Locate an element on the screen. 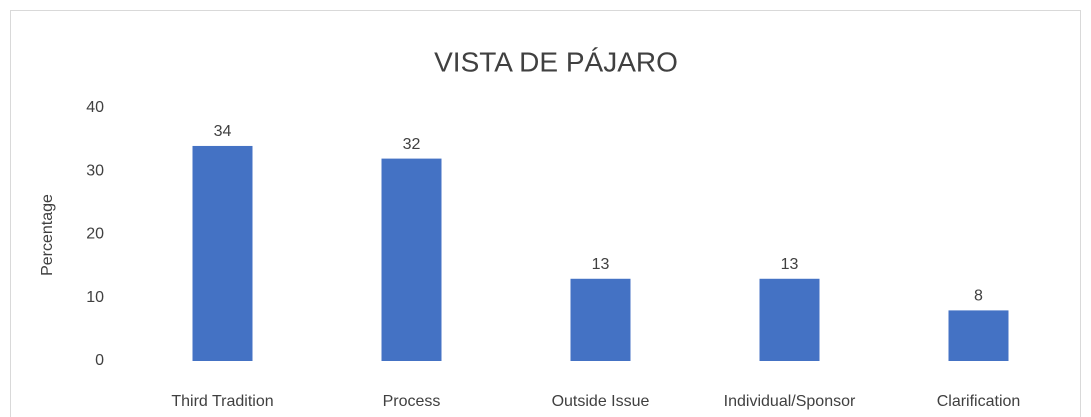 Image resolution: width=1091 pixels, height=417 pixels. data-label: 32 is located at coordinates (412, 144).